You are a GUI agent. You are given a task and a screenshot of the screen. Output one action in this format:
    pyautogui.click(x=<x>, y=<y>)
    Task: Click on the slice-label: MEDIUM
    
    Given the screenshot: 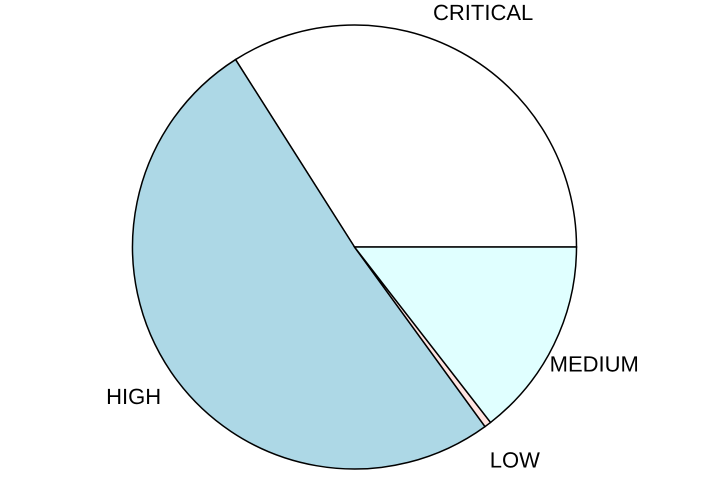 What is the action you would take?
    pyautogui.click(x=594, y=363)
    